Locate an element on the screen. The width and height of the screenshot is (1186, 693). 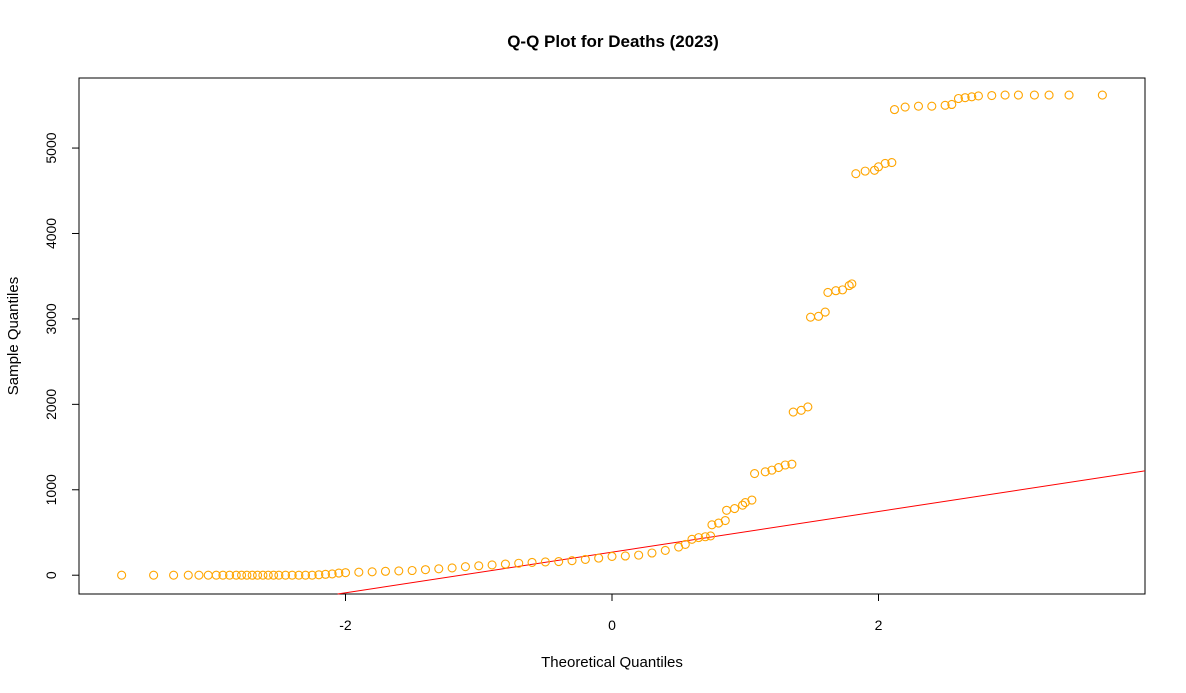
chart-title: Q-Q Plot for Deaths (2023) is located at coordinates (613, 41).